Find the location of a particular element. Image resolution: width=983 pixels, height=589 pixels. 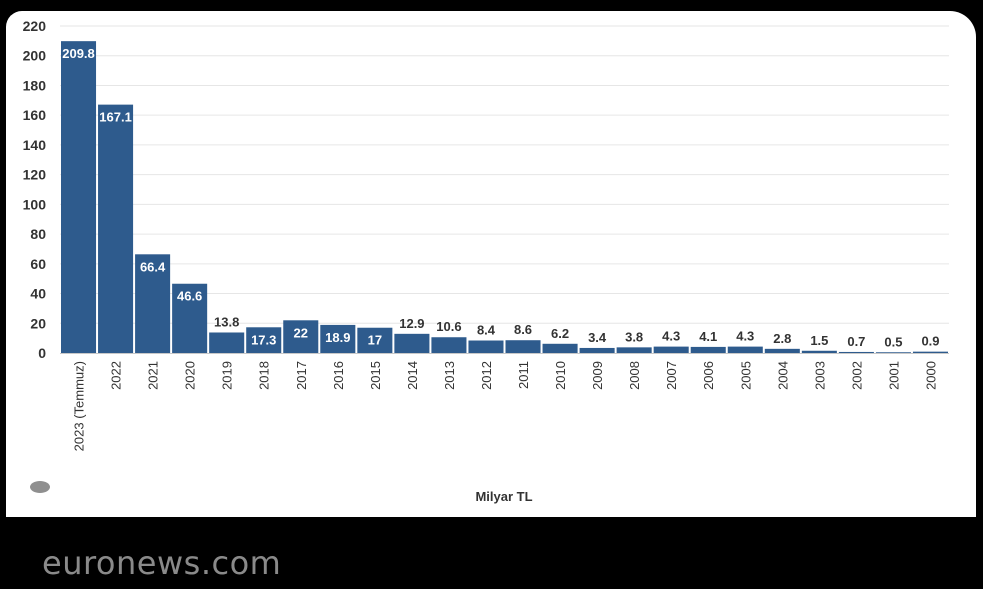

x-tick-label: 2003 is located at coordinates (819, 375).